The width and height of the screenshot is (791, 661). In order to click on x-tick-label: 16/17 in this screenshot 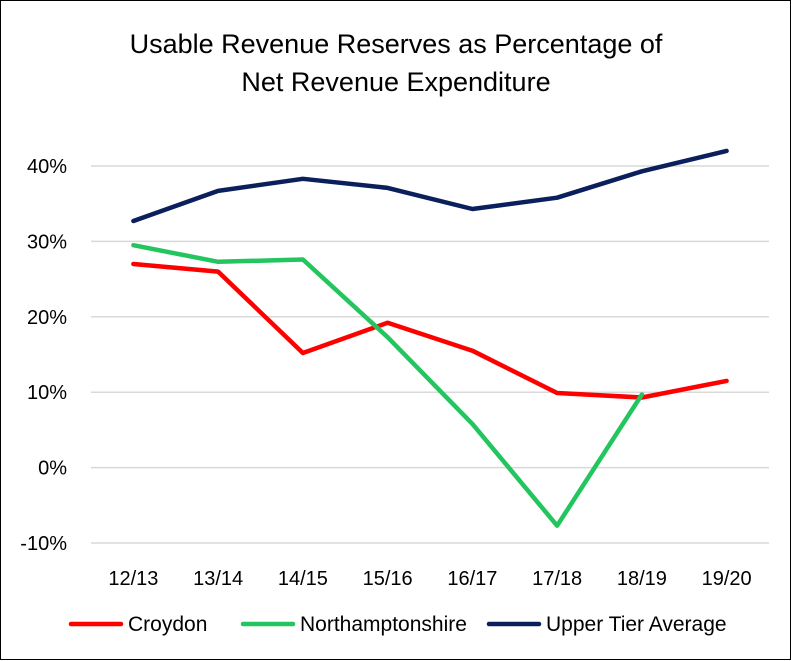, I will do `click(472, 579)`.